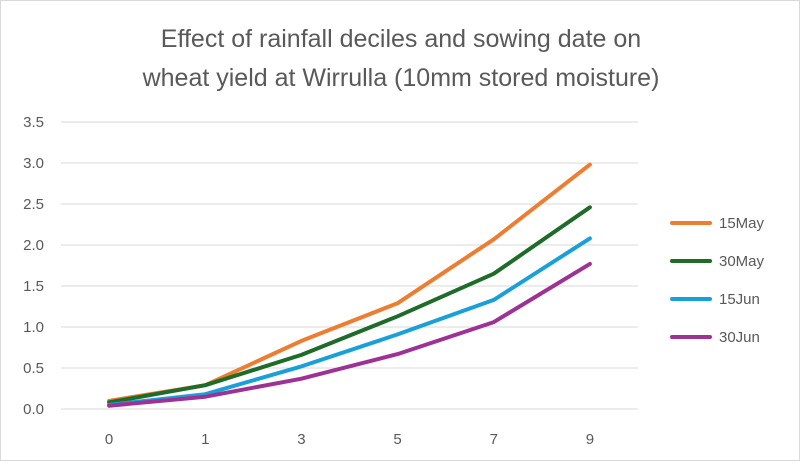 This screenshot has width=800, height=465. I want to click on y-tick-label: 0.5, so click(33, 368).